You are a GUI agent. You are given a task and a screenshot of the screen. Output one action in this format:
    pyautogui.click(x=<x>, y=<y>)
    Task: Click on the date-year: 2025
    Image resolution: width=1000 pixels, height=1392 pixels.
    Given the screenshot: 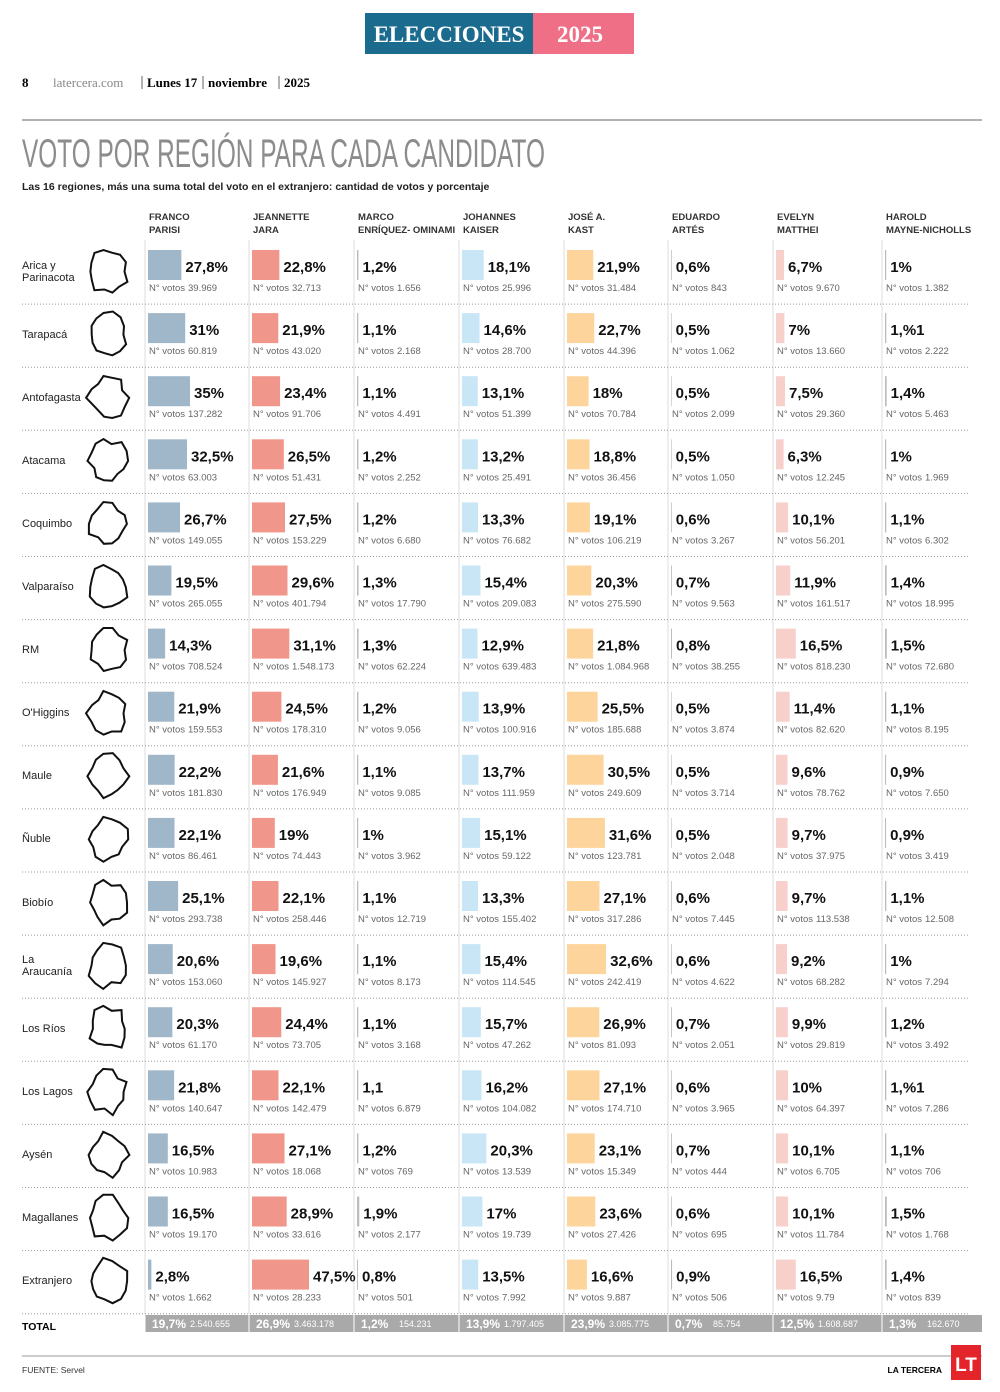 What is the action you would take?
    pyautogui.click(x=297, y=82)
    